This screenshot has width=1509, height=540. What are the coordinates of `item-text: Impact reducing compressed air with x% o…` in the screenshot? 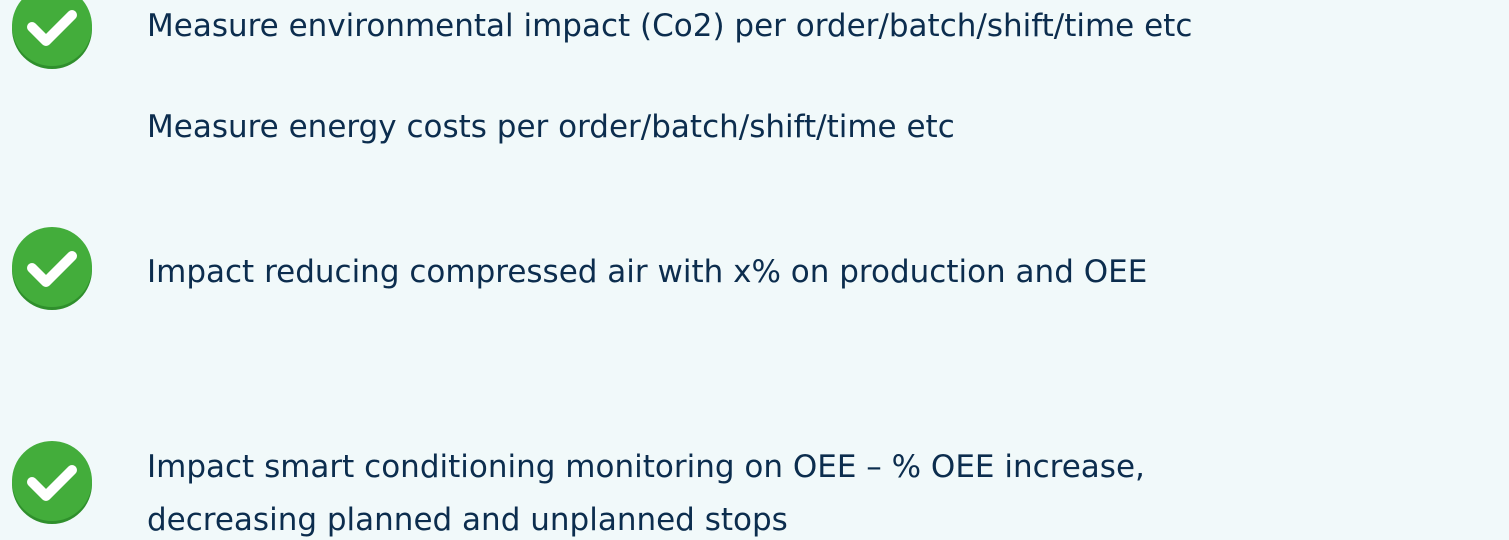 It's located at (647, 272).